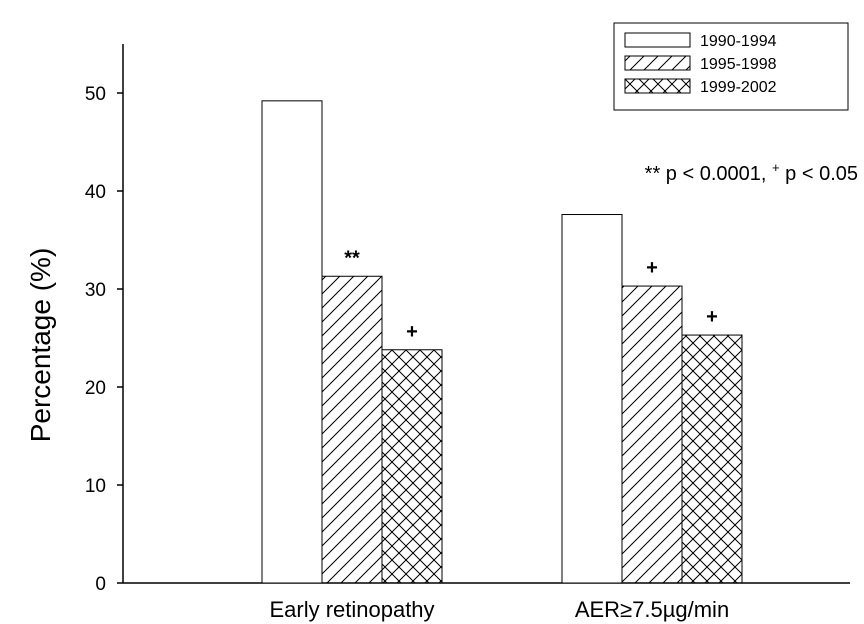  I want to click on y-tick-label: 40, so click(95, 192).